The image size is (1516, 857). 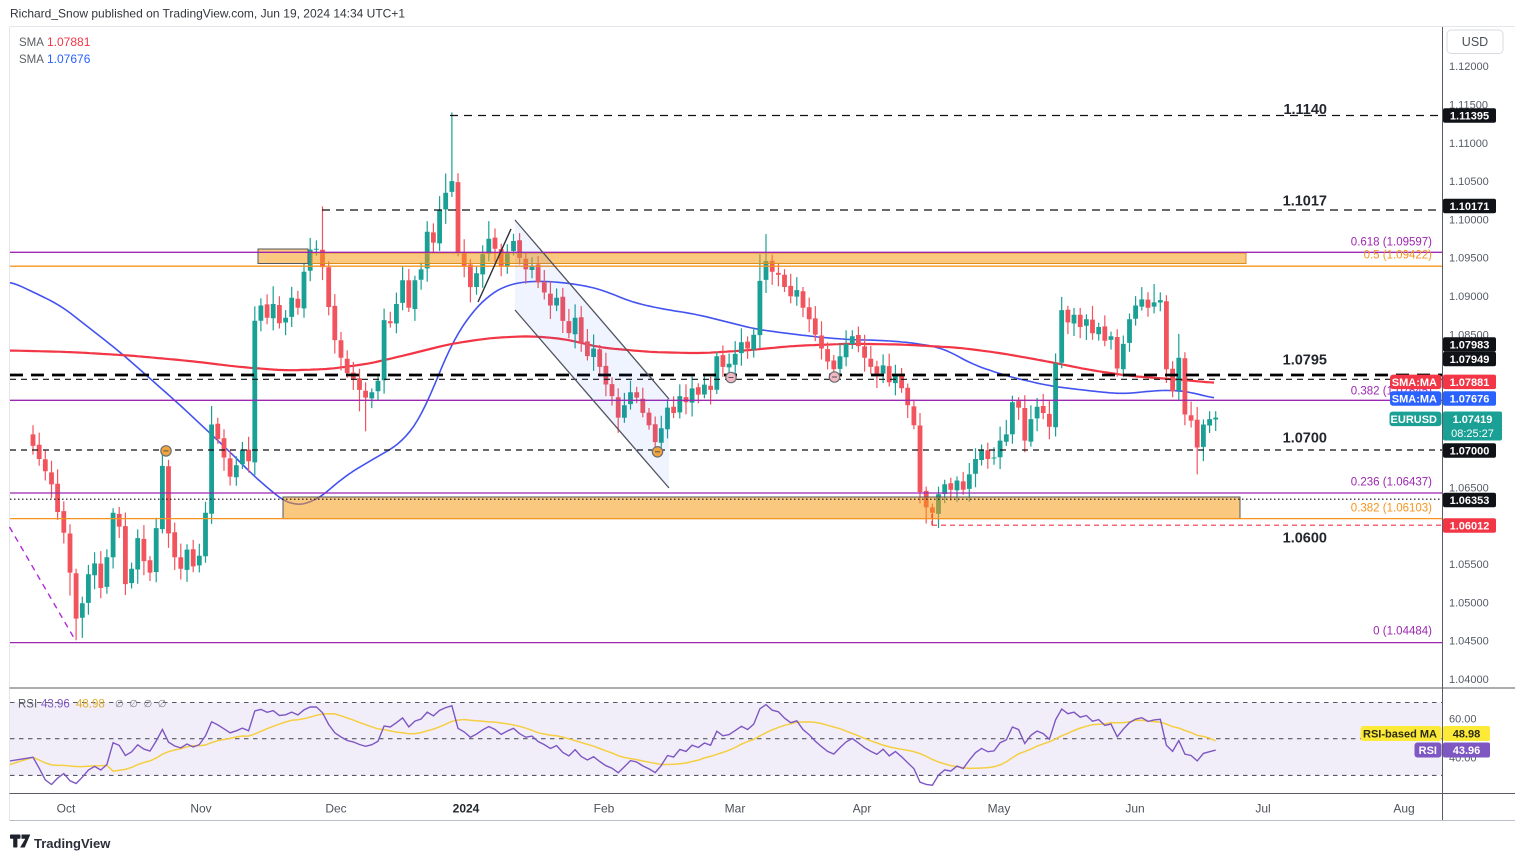 What do you see at coordinates (1472, 434) in the screenshot?
I see `svg-text: 08:25:27` at bounding box center [1472, 434].